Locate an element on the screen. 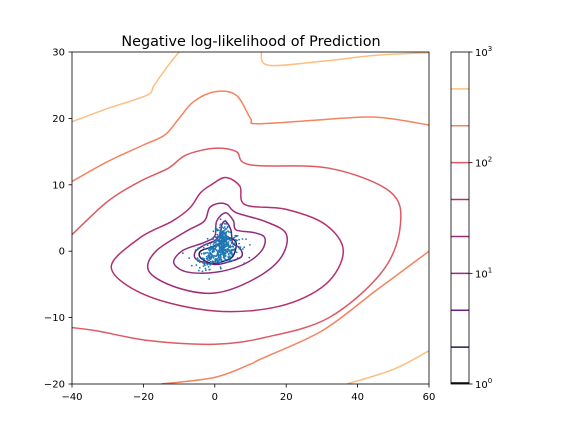 This screenshot has width=576, height=437. colorbar-tick-label: 10² is located at coordinates (483, 163).